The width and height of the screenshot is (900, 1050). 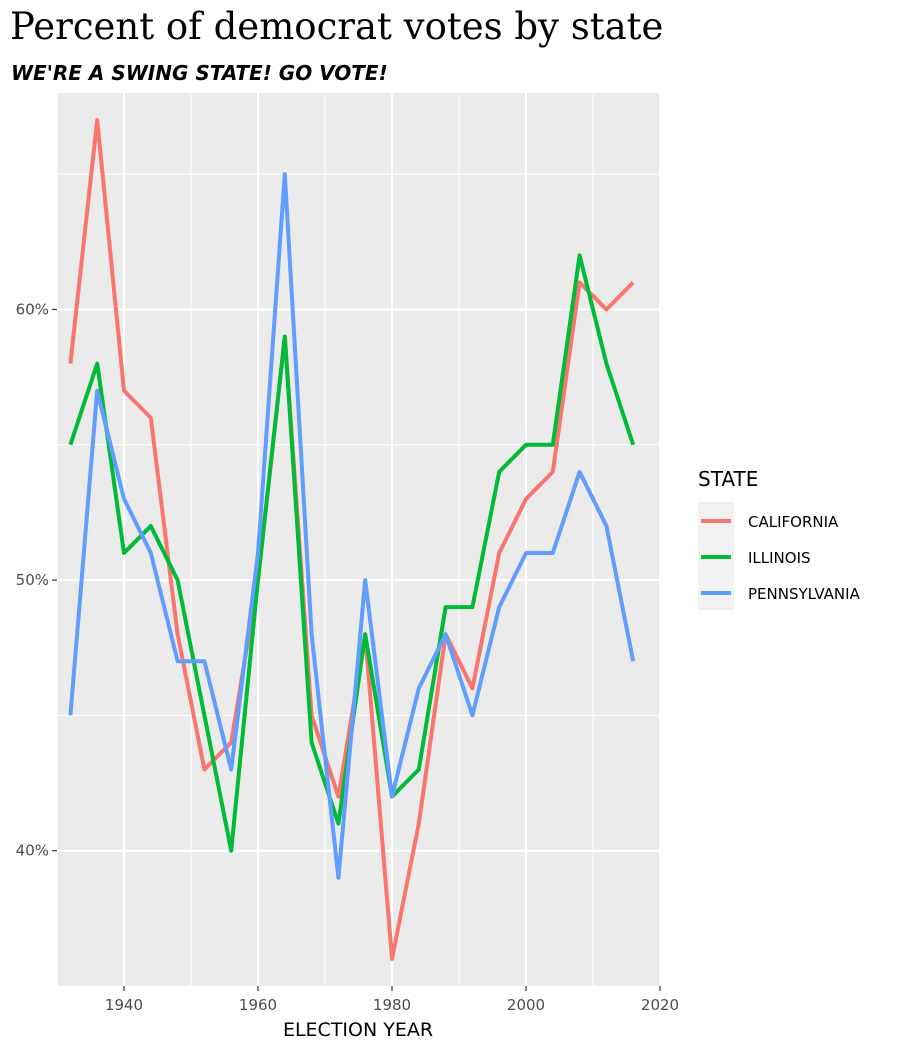 What do you see at coordinates (124, 1005) in the screenshot?
I see `x-tick-label: 1940` at bounding box center [124, 1005].